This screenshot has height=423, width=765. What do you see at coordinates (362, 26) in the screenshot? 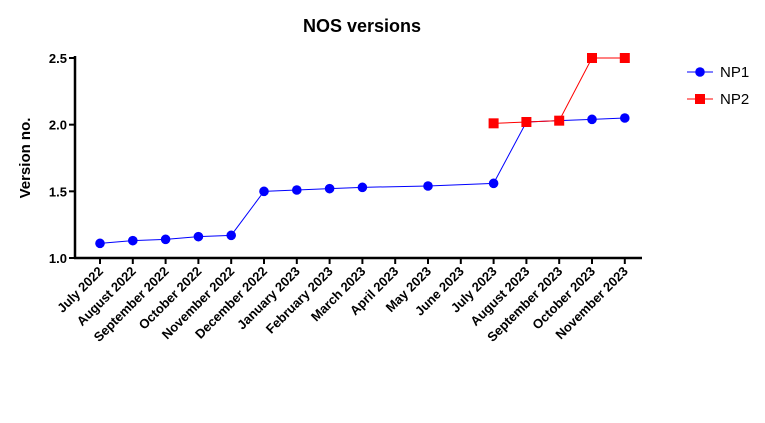
I see `chart-title: NOS versions` at bounding box center [362, 26].